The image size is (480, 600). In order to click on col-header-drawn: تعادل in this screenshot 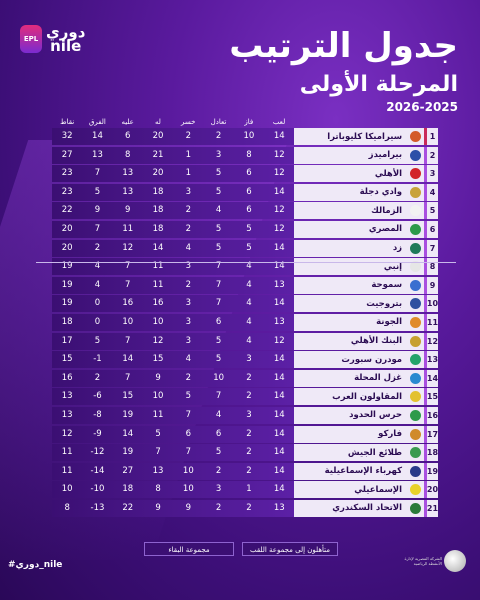, I will do `click(218, 122)`.